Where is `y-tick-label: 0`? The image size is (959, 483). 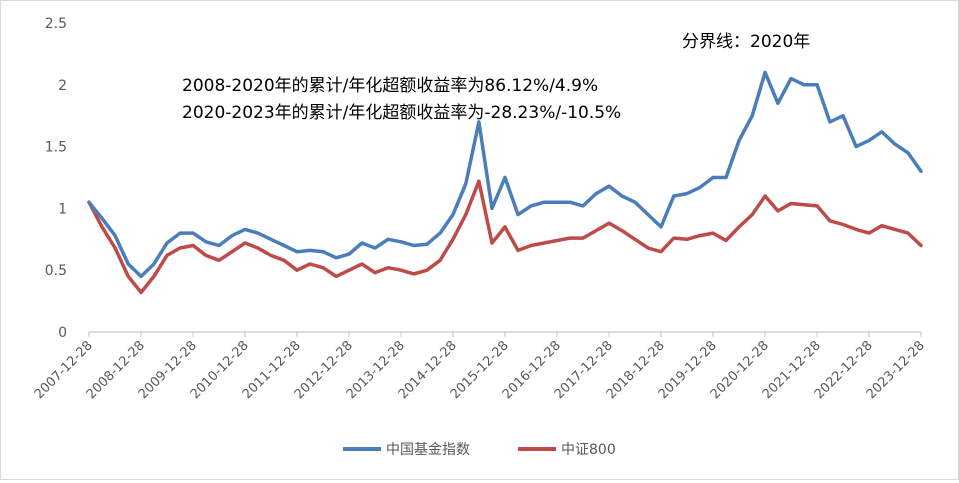 y-tick-label: 0 is located at coordinates (62, 333).